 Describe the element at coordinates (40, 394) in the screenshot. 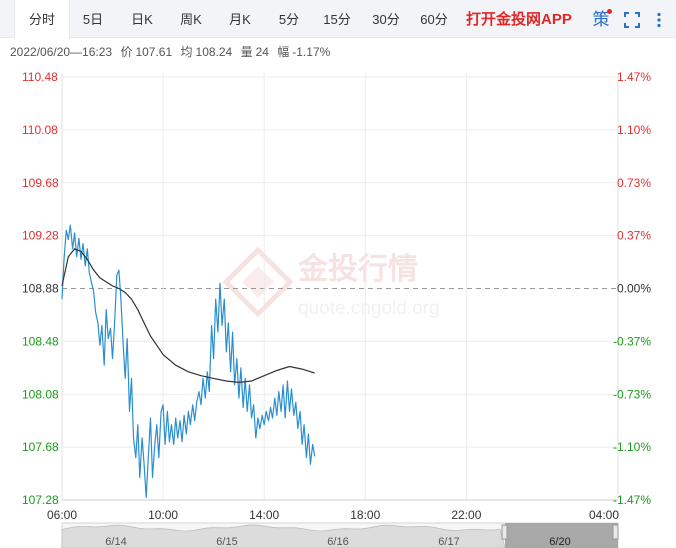

I see `y-tick-label: 108.08` at that location.